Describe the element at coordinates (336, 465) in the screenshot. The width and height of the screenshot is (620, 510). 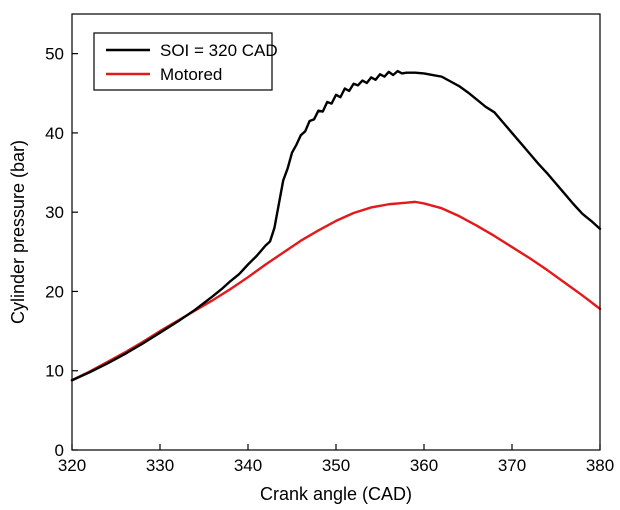
I see `x-tick-label: 350` at that location.